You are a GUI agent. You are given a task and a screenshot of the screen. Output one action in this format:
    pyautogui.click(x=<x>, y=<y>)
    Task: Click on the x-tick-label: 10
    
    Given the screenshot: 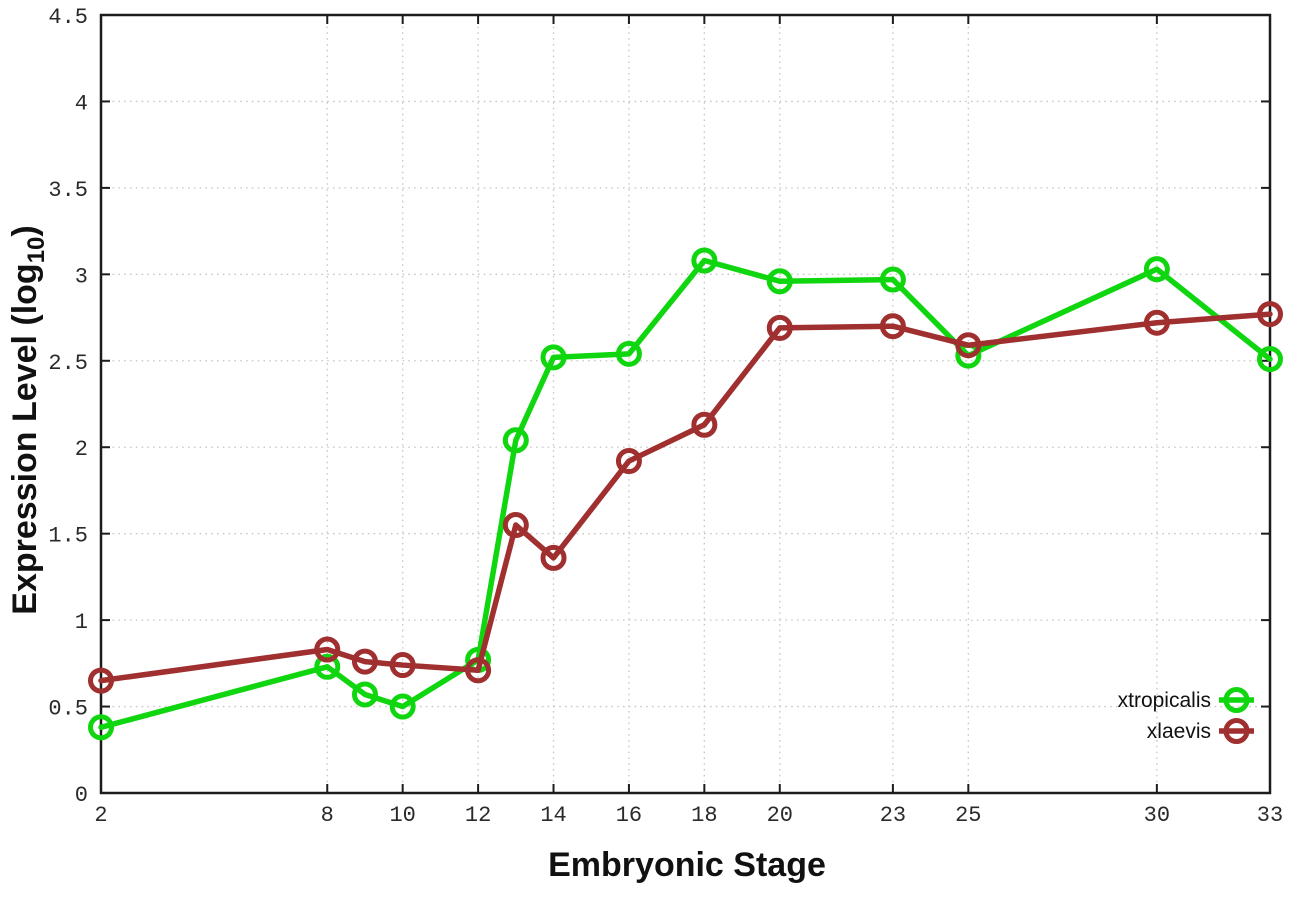 What is the action you would take?
    pyautogui.click(x=402, y=815)
    